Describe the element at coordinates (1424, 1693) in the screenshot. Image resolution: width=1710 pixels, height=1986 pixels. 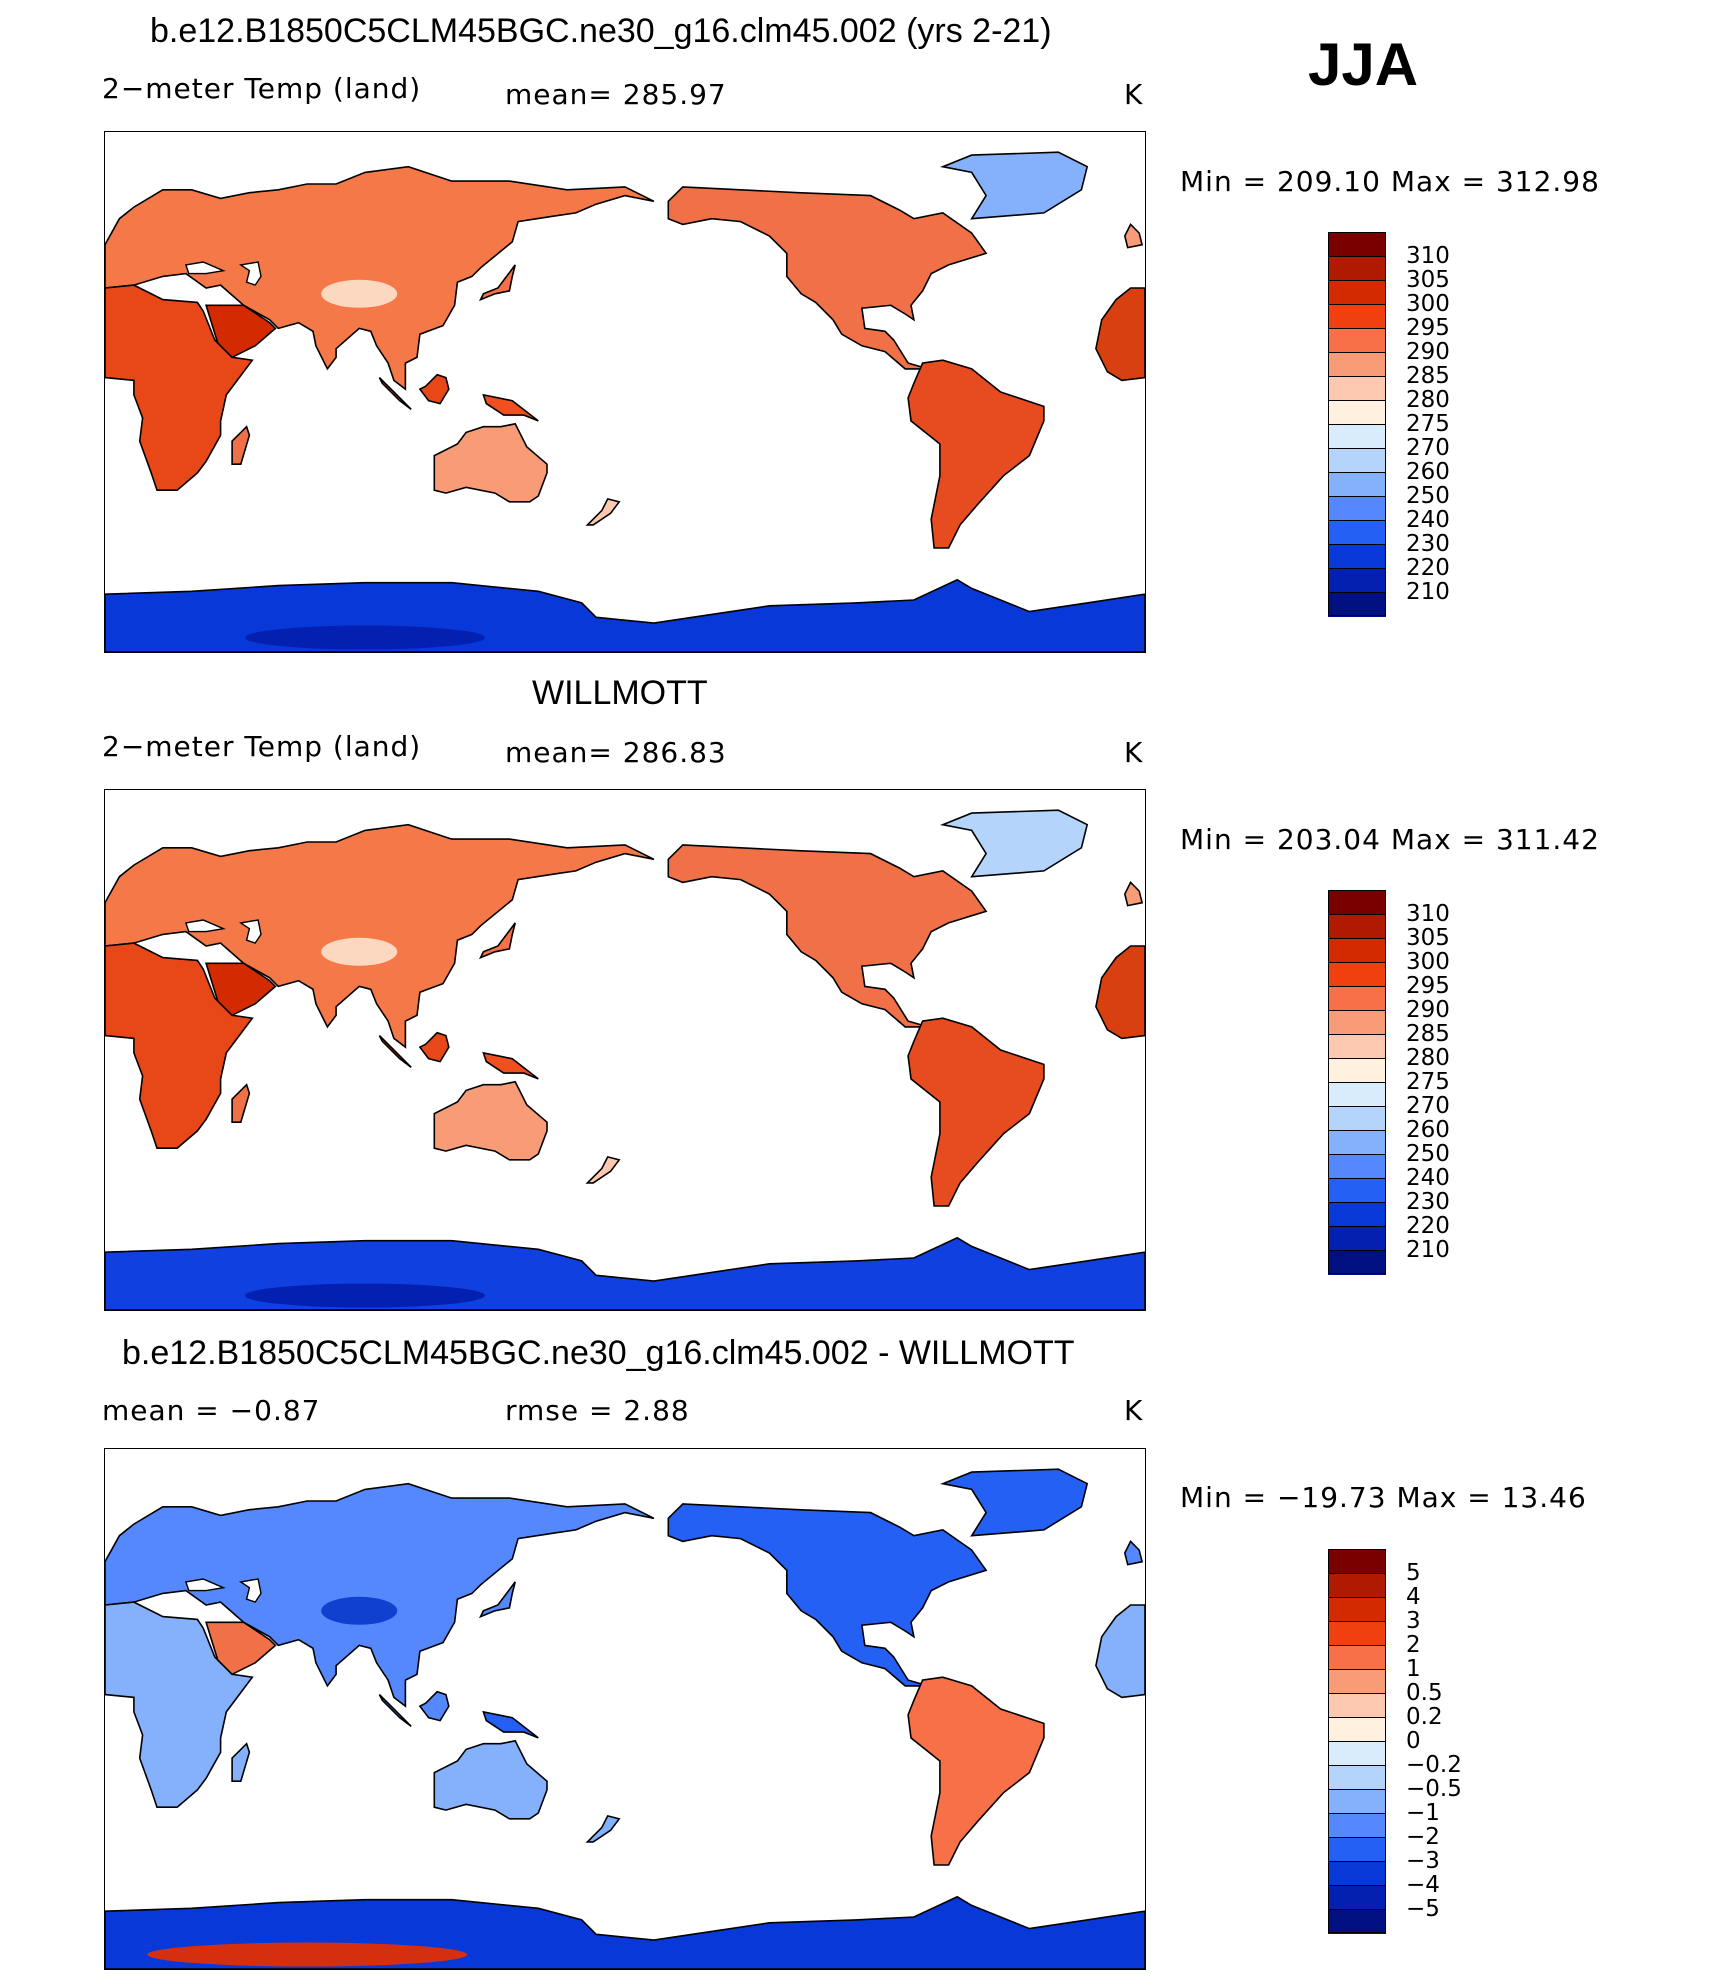
I see `panel3-colorbar-tick: 0.5` at that location.